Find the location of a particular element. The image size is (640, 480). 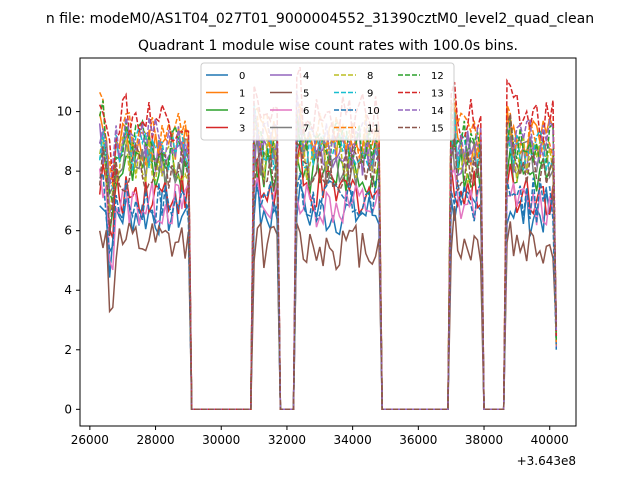

legend-label: 6 is located at coordinates (306, 111).